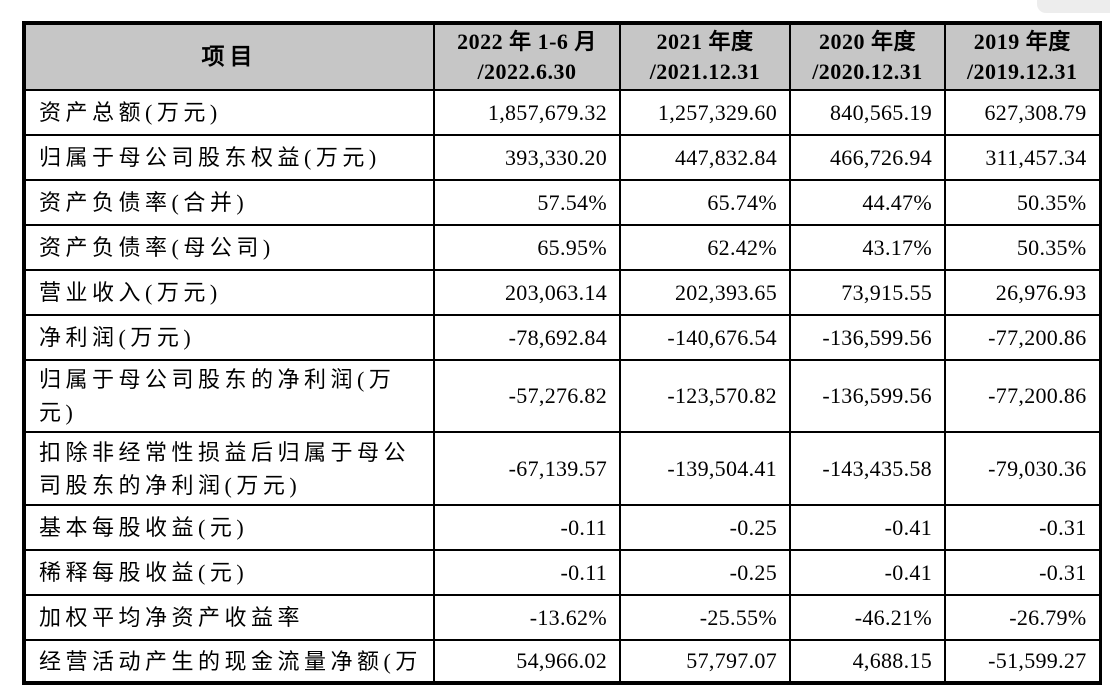  I want to click on table-cell: 57,797.07, so click(705, 661).